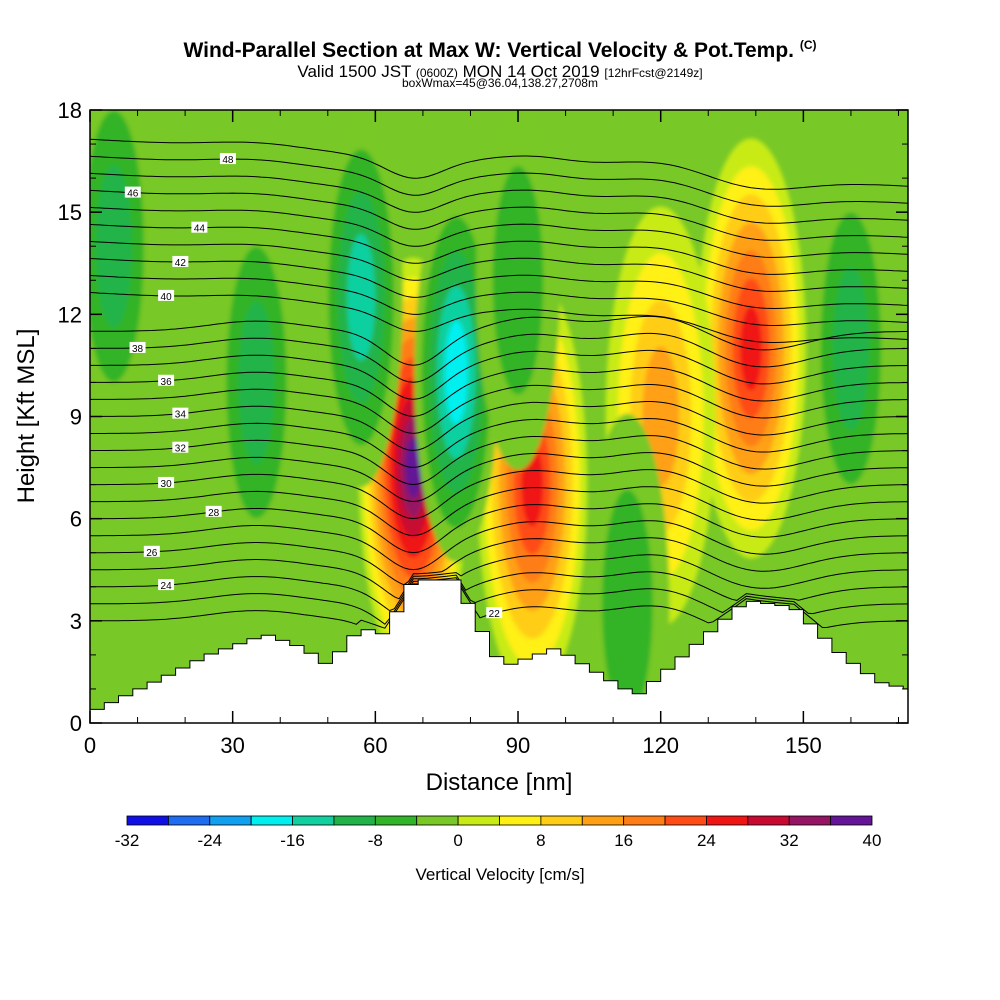  I want to click on colorbar-tick-label: -16, so click(292, 840).